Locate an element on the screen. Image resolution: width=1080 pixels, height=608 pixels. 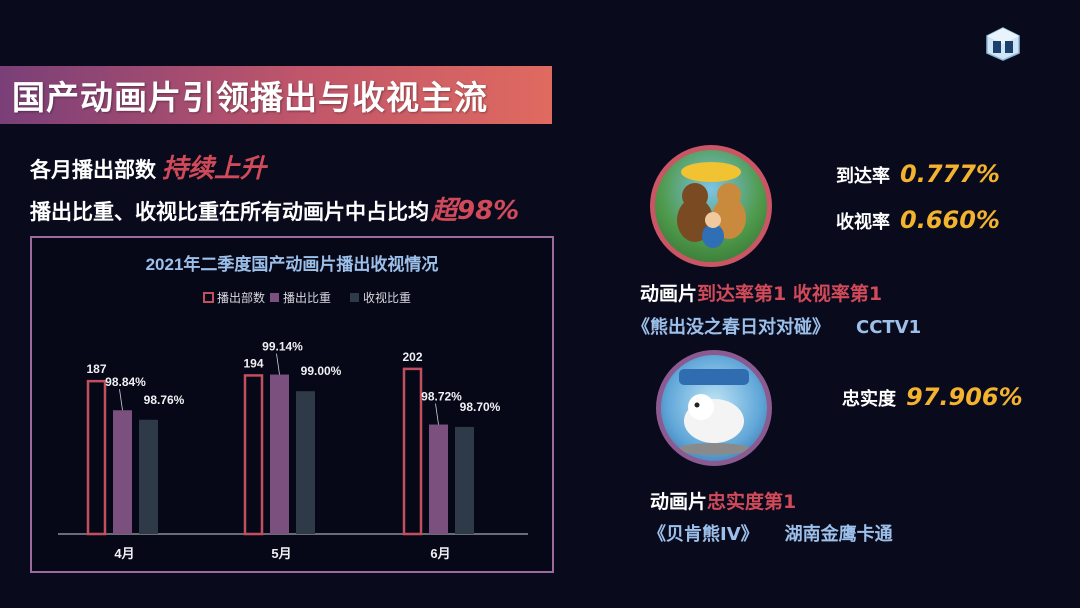
x-tick-label-1: 4月 is located at coordinates (124, 553).